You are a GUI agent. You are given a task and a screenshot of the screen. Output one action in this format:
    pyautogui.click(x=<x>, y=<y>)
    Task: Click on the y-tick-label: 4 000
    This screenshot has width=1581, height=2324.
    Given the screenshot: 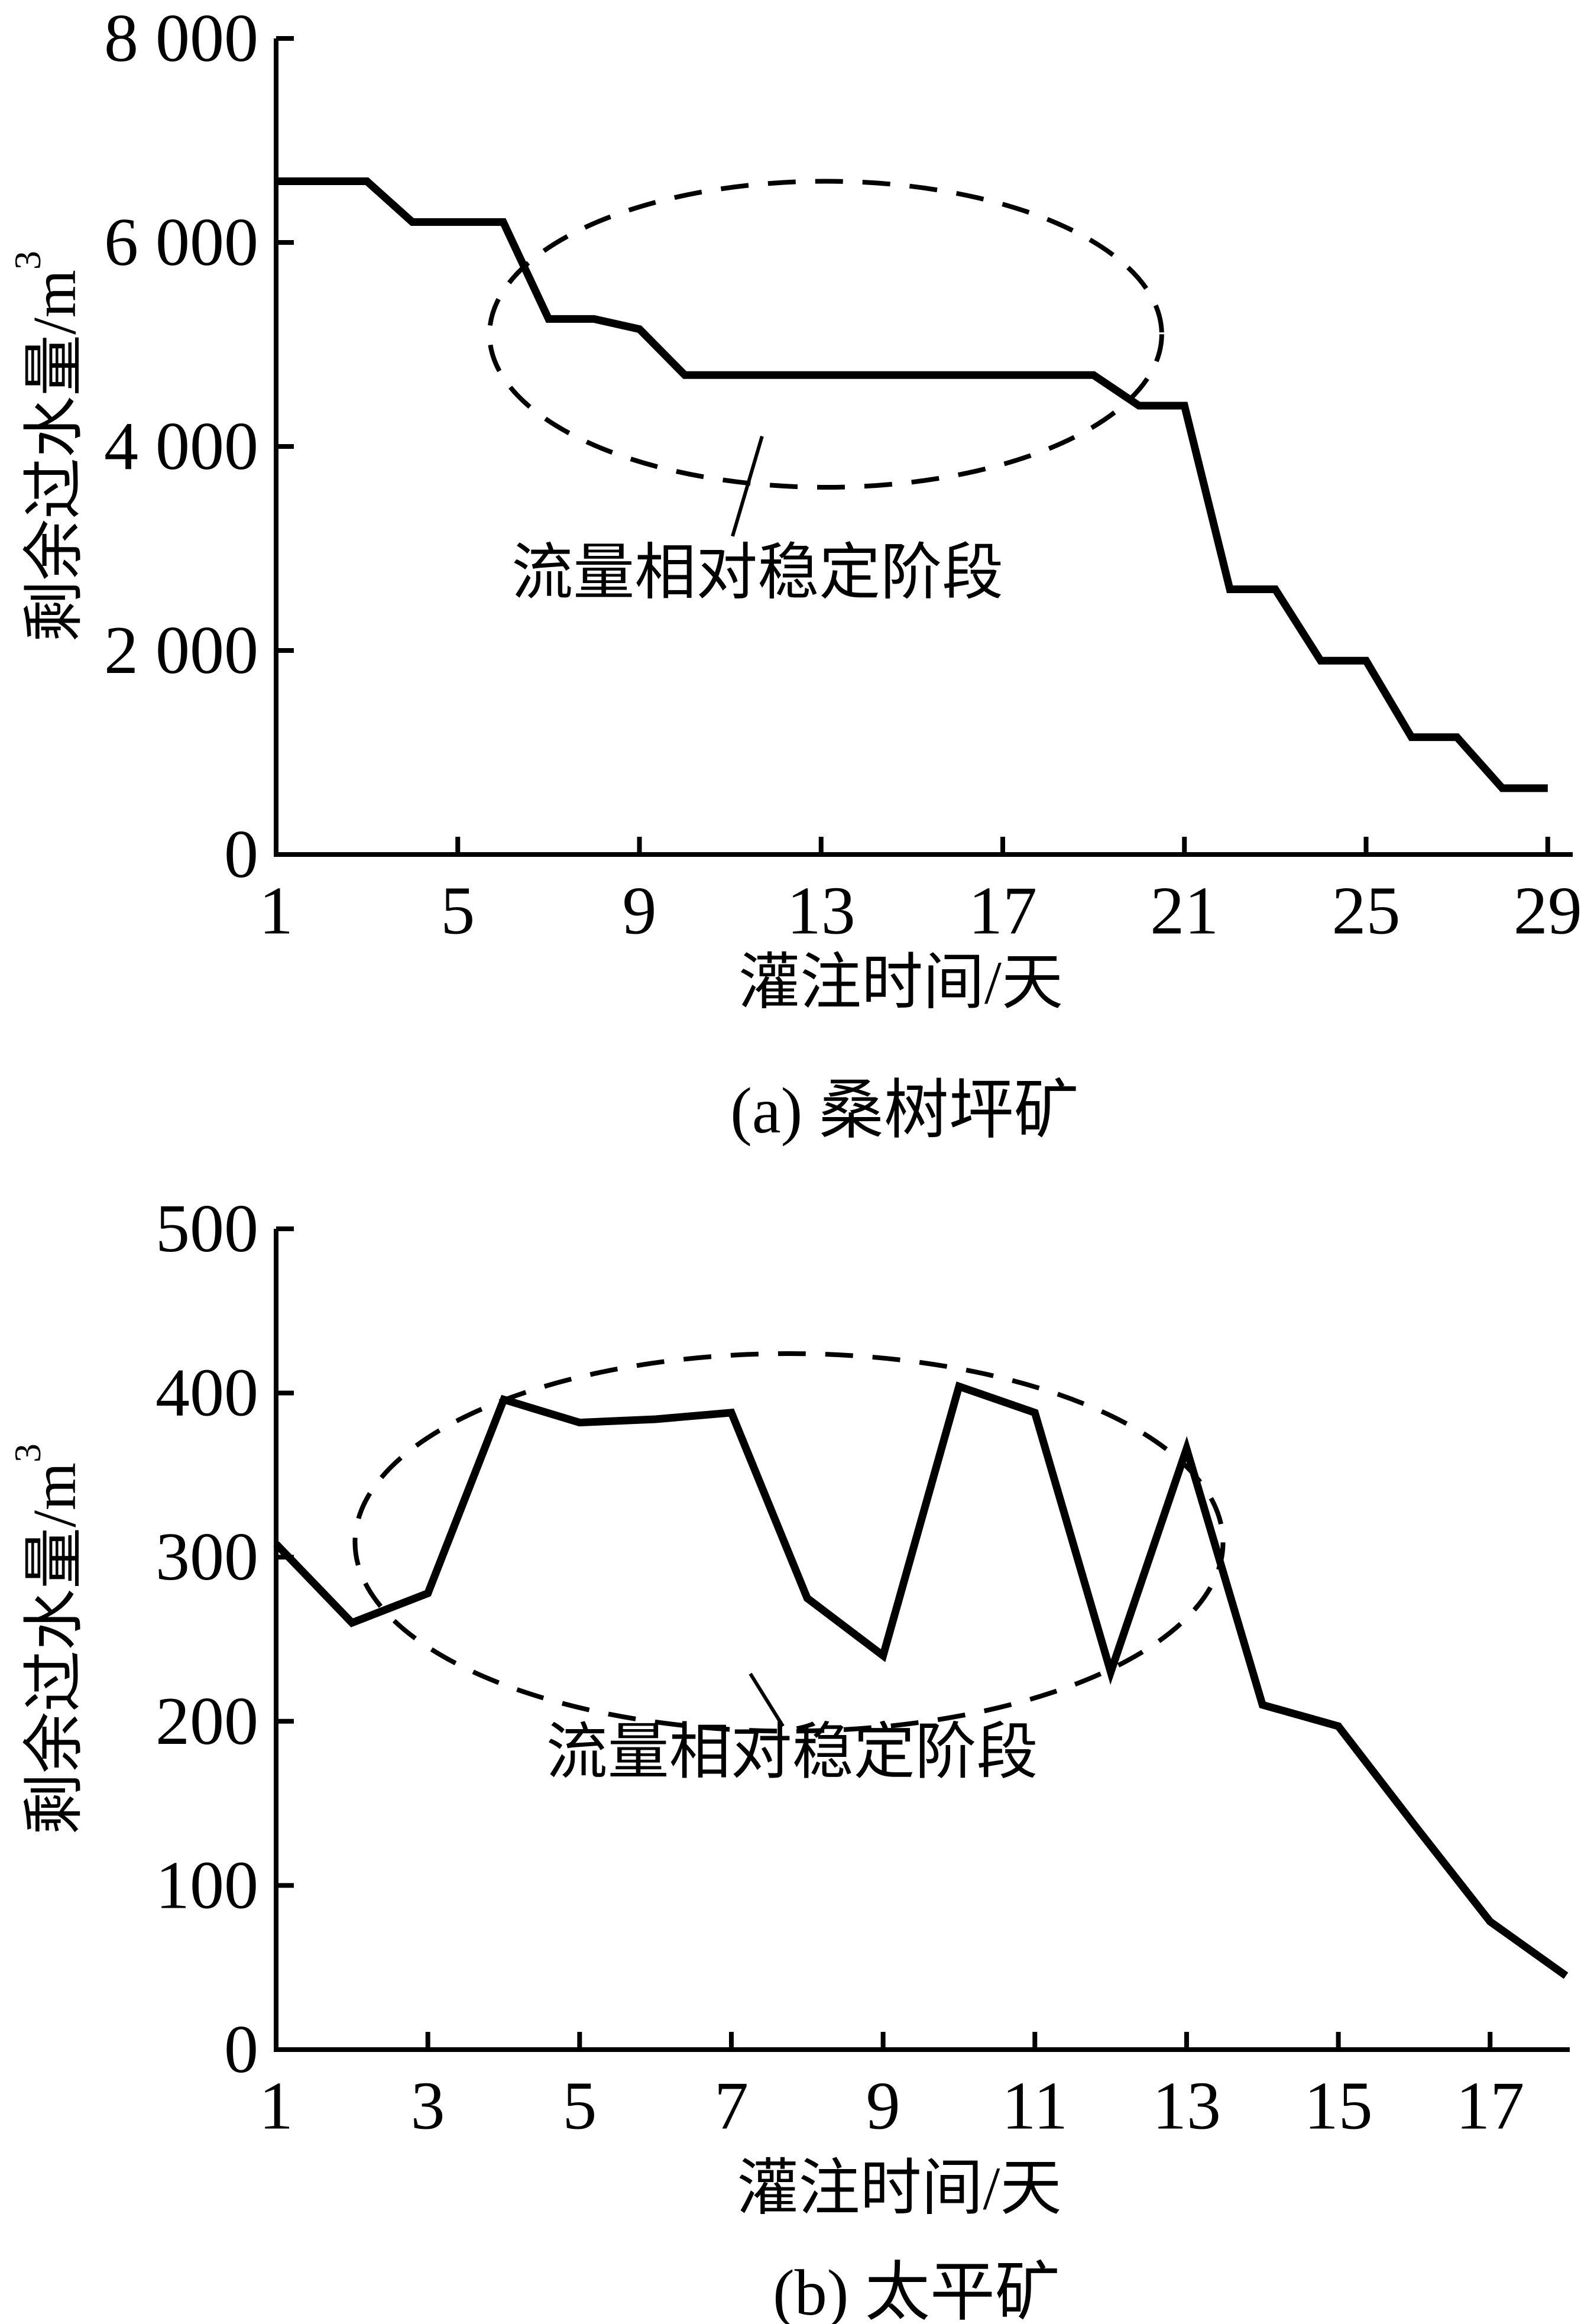 What is the action you would take?
    pyautogui.click(x=181, y=446)
    